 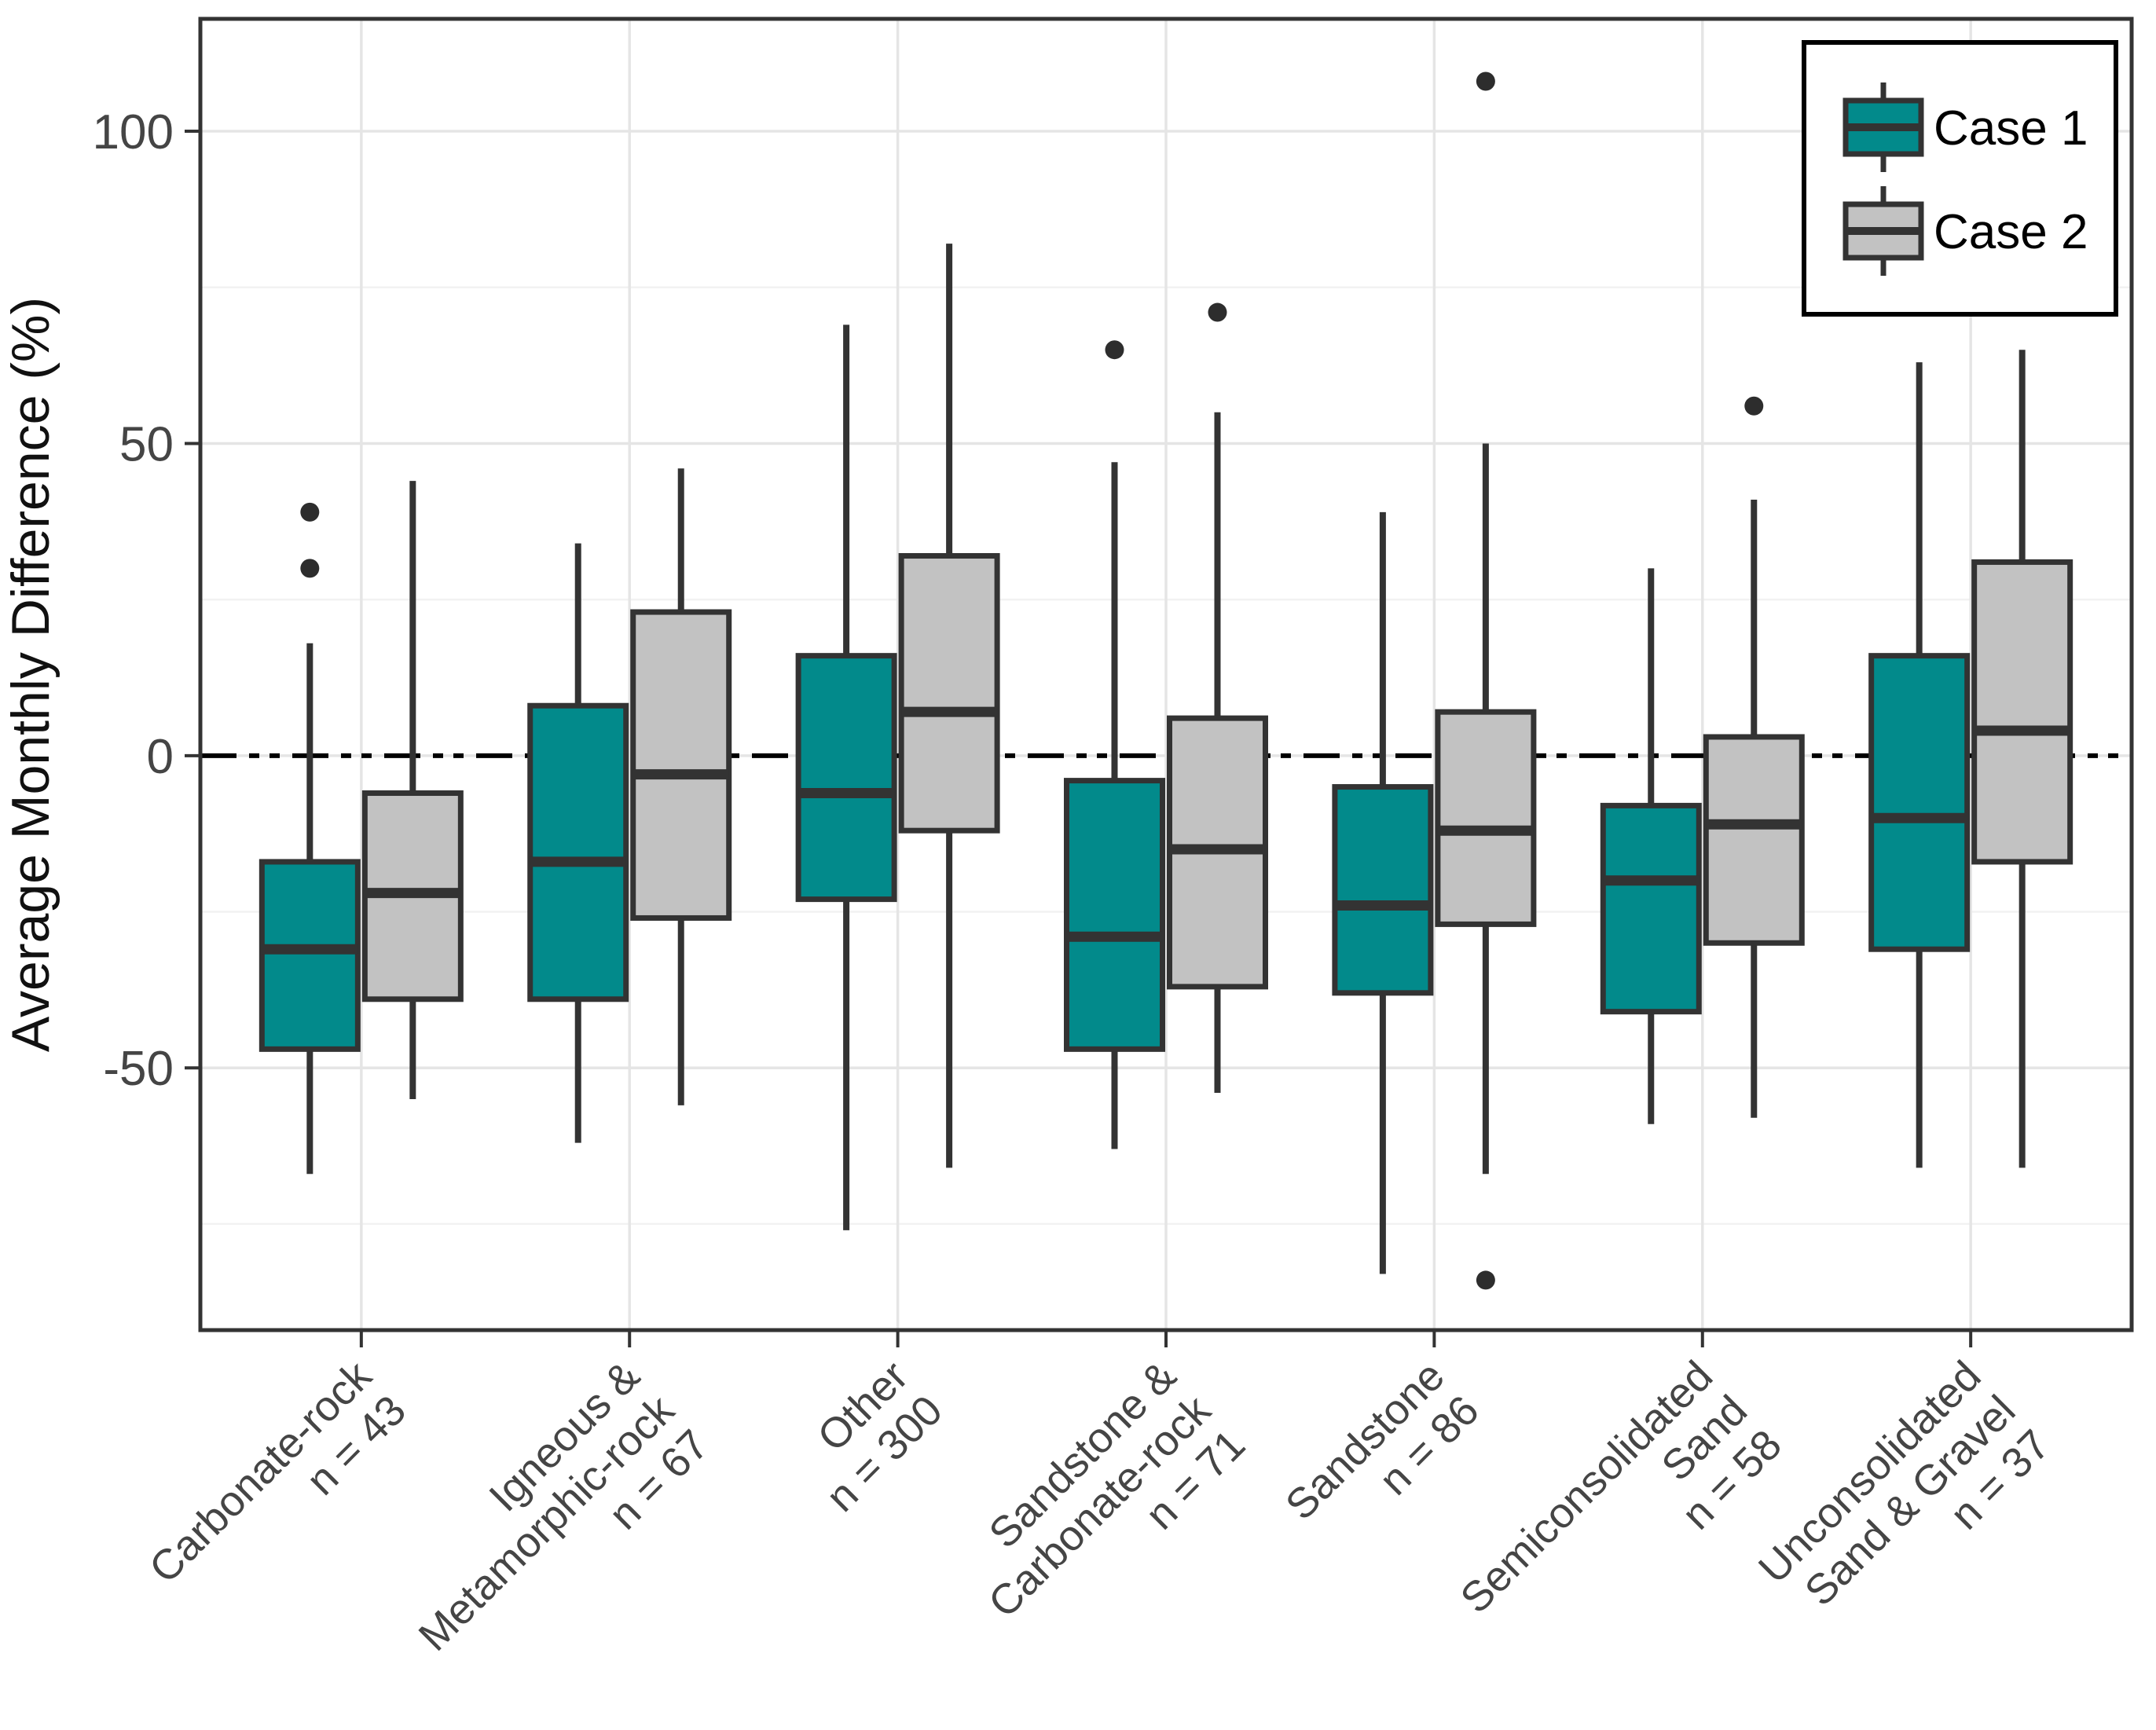 I want to click on x-category-label-1: Carbonate-rockn = 43, so click(x=278, y=1489).